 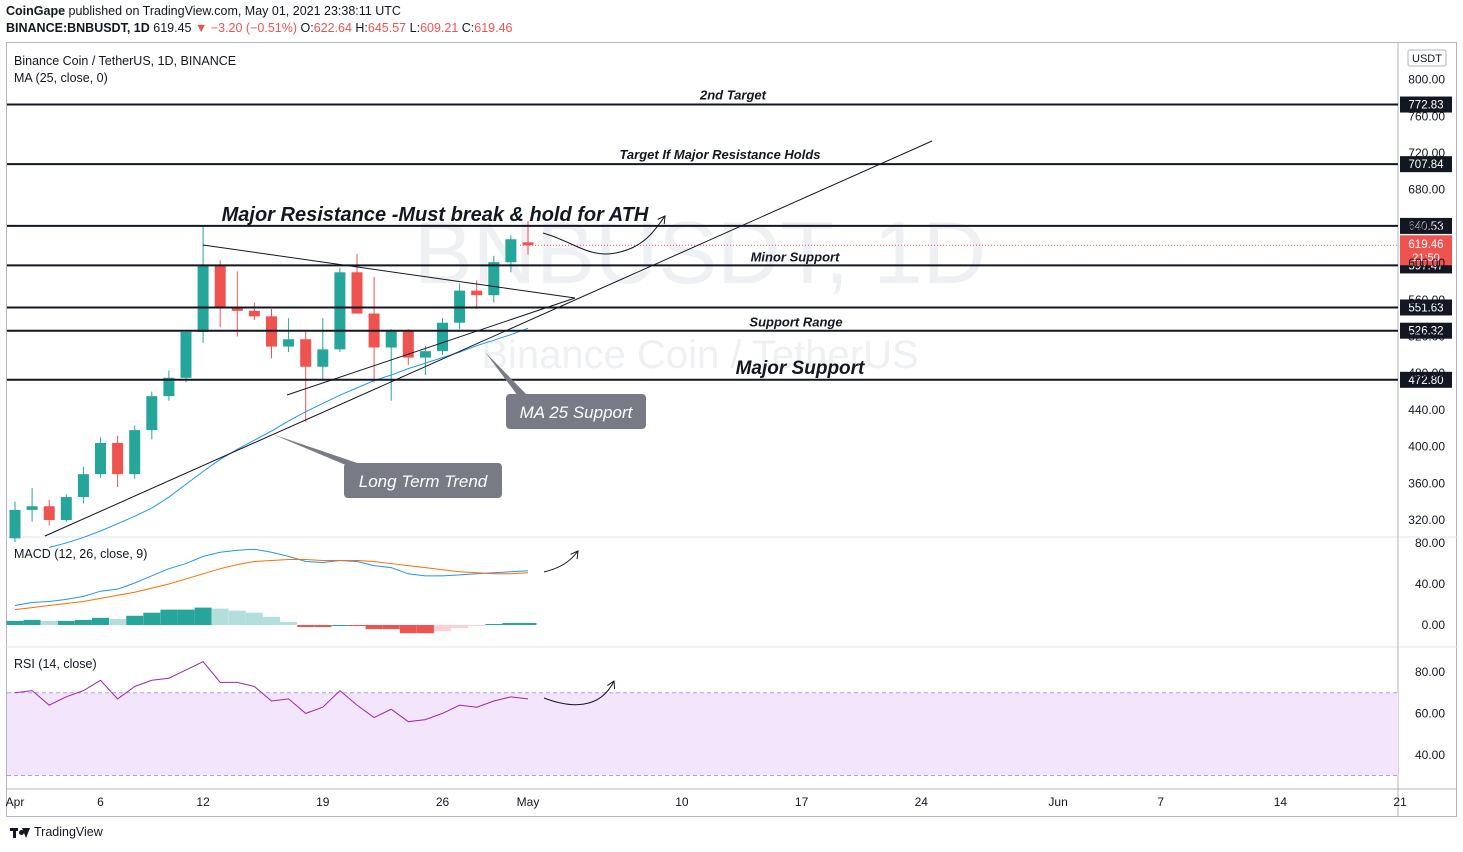 I want to click on level-annotation: Target If Major Resistance Holds, so click(x=719, y=154).